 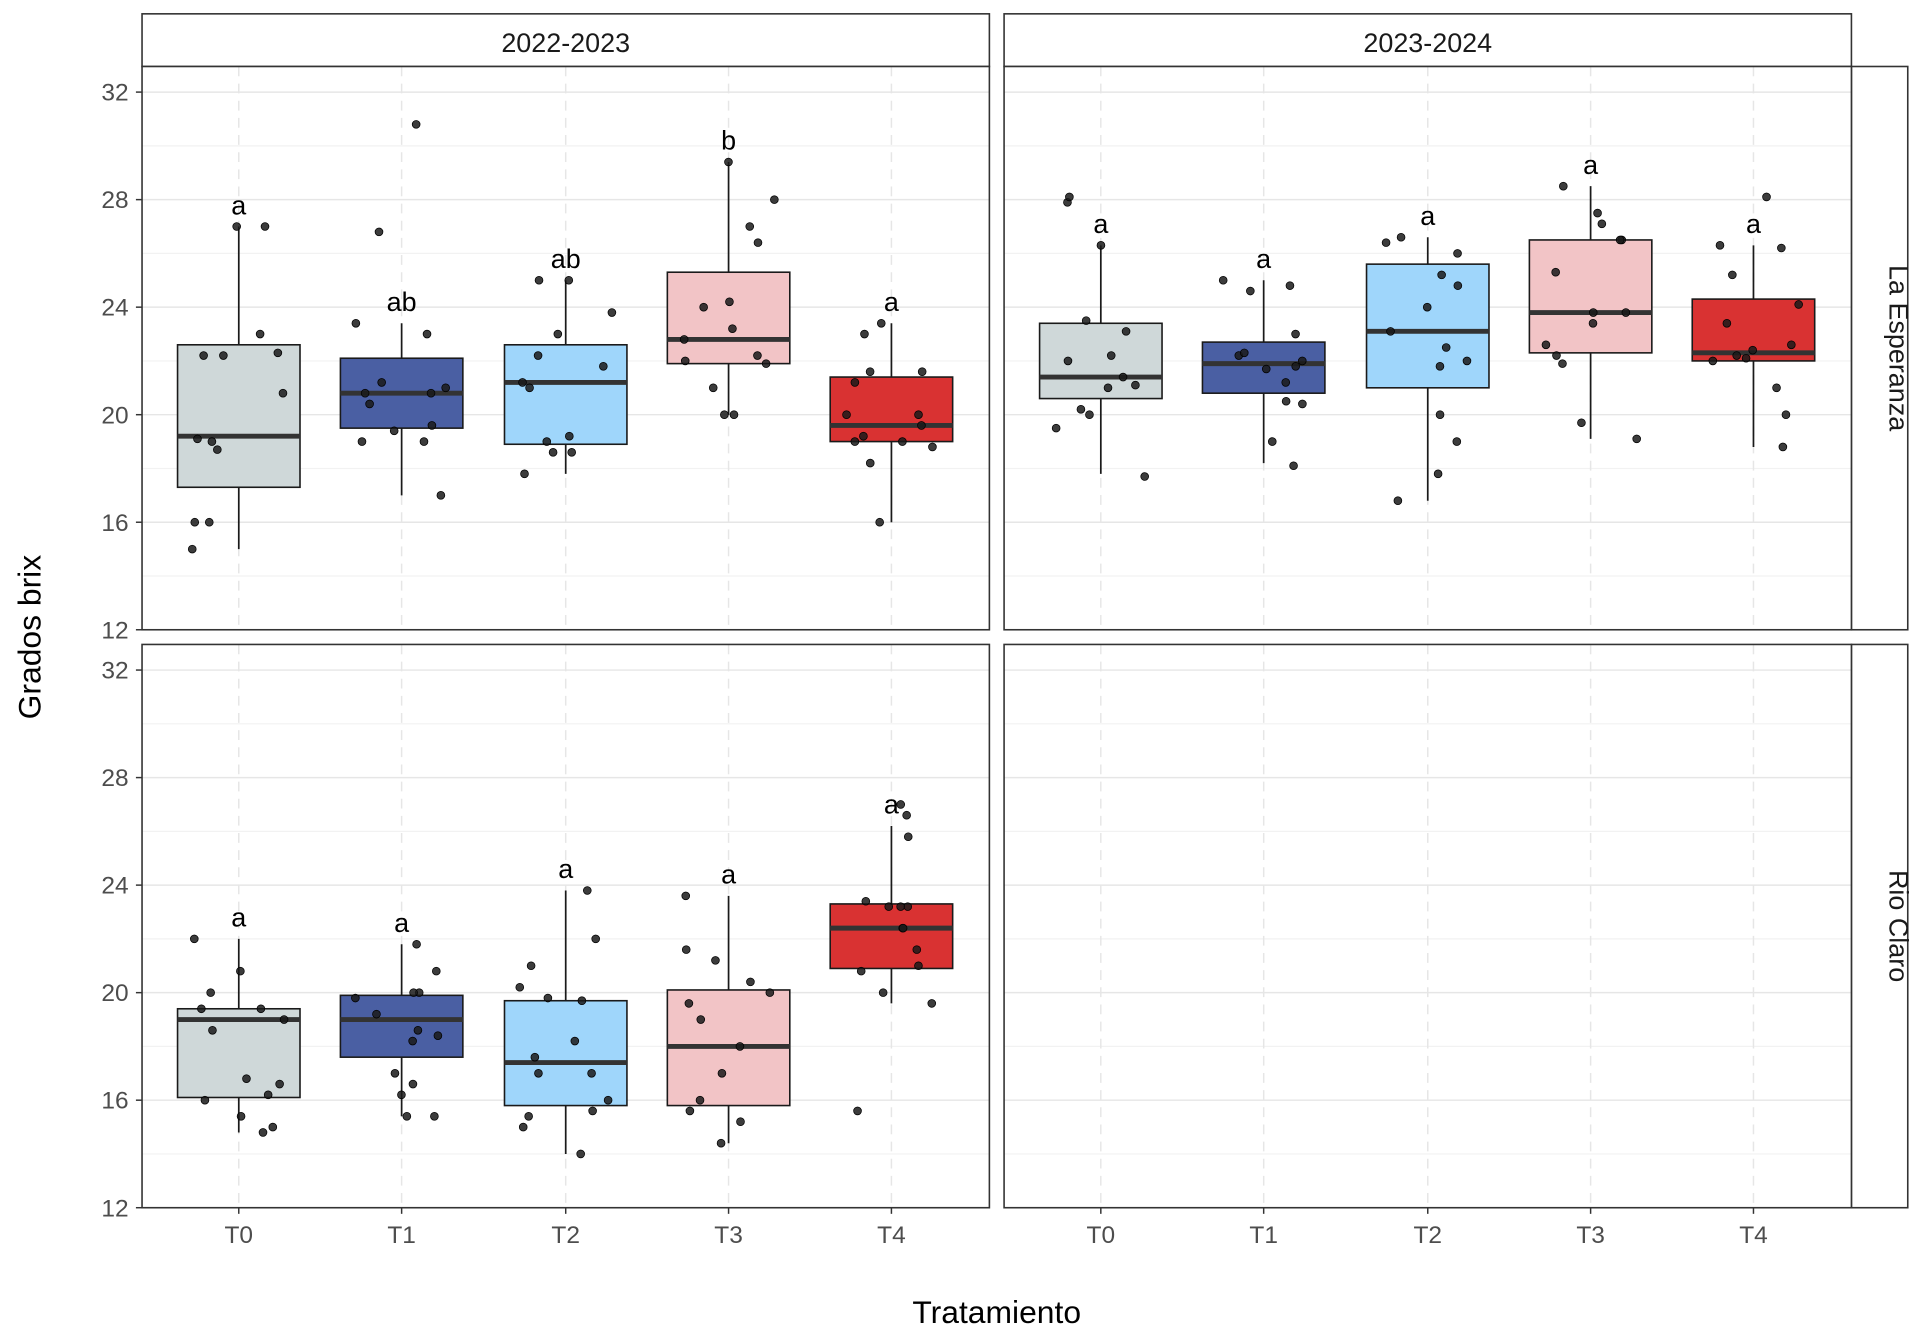 What do you see at coordinates (114, 200) in the screenshot?
I see `y-tick-label: 28` at bounding box center [114, 200].